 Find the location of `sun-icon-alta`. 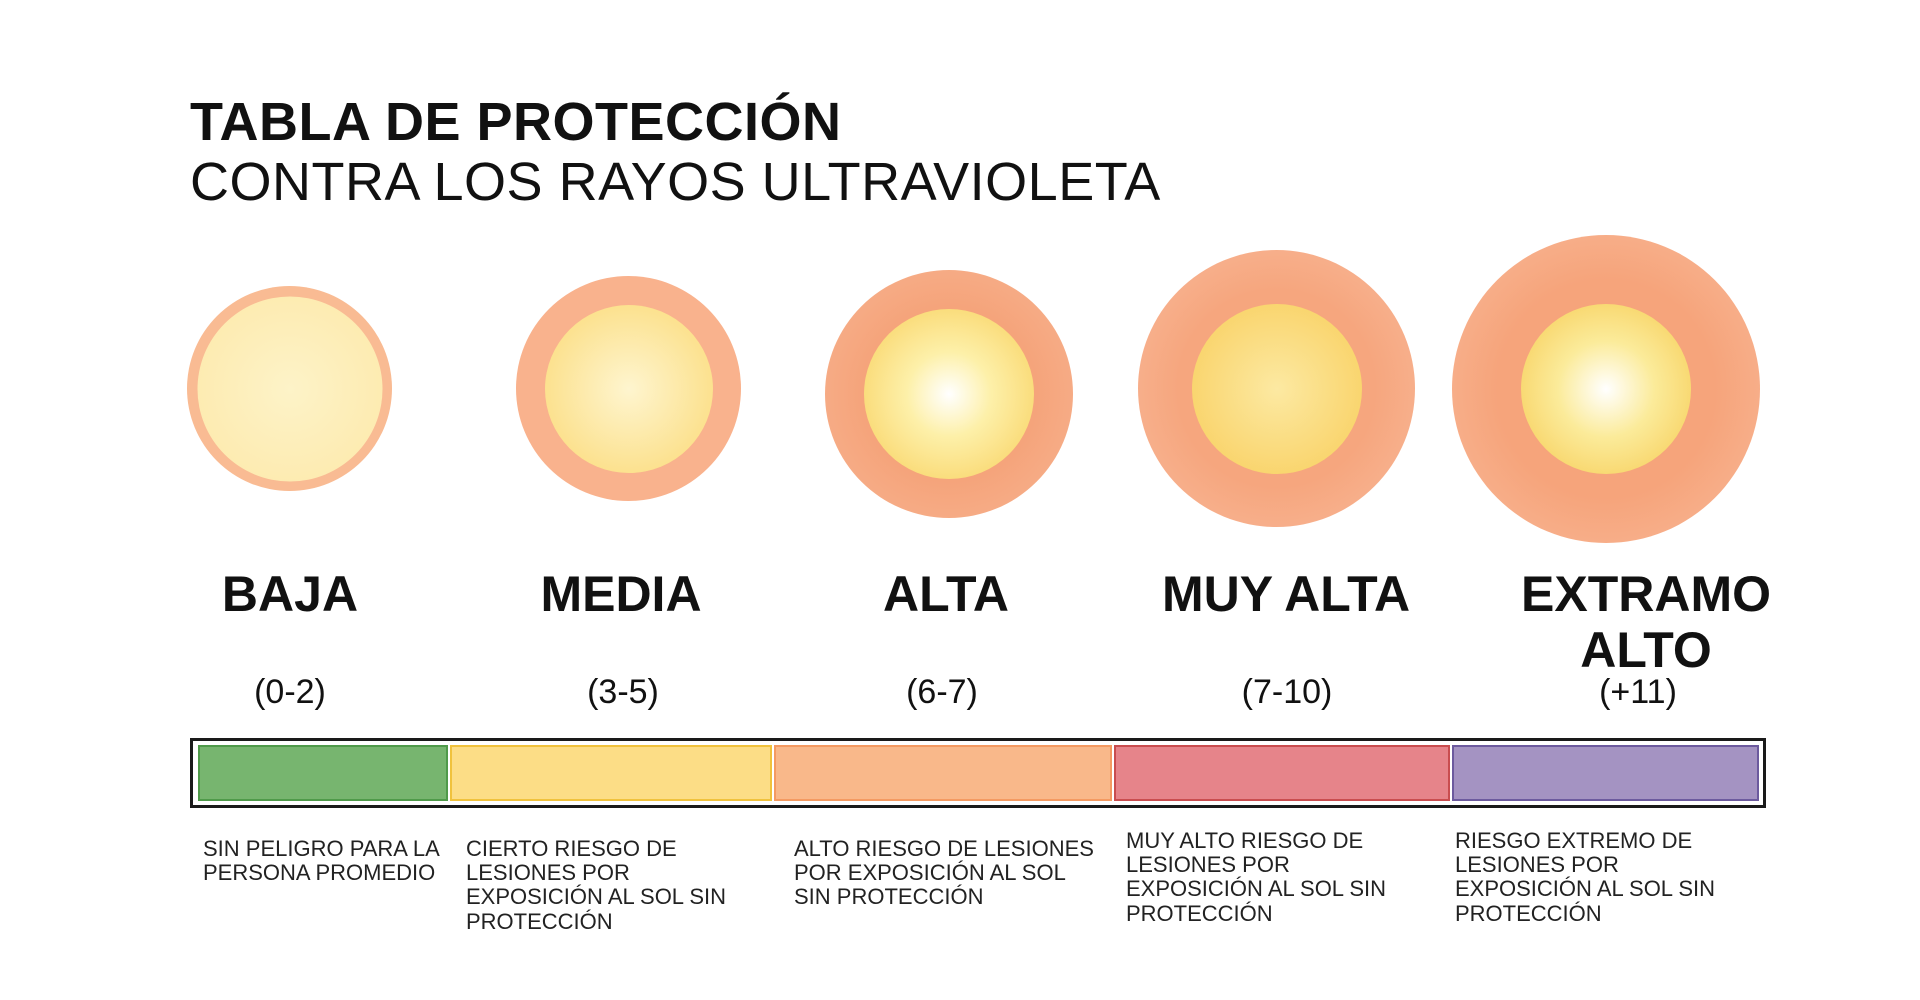

sun-icon-alta is located at coordinates (949, 394).